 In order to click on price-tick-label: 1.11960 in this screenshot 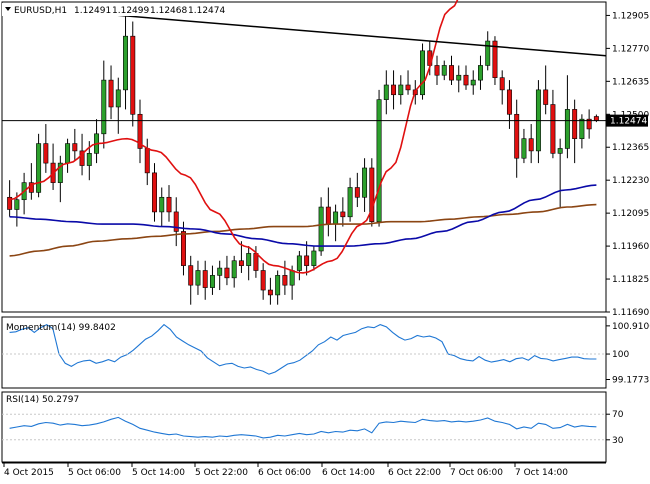, I will do `click(630, 247)`.